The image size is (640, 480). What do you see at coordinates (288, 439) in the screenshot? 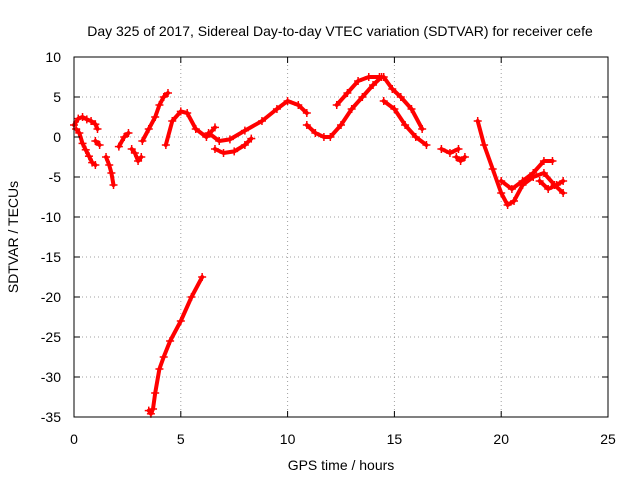
I see `x-tick-label: 10` at bounding box center [288, 439].